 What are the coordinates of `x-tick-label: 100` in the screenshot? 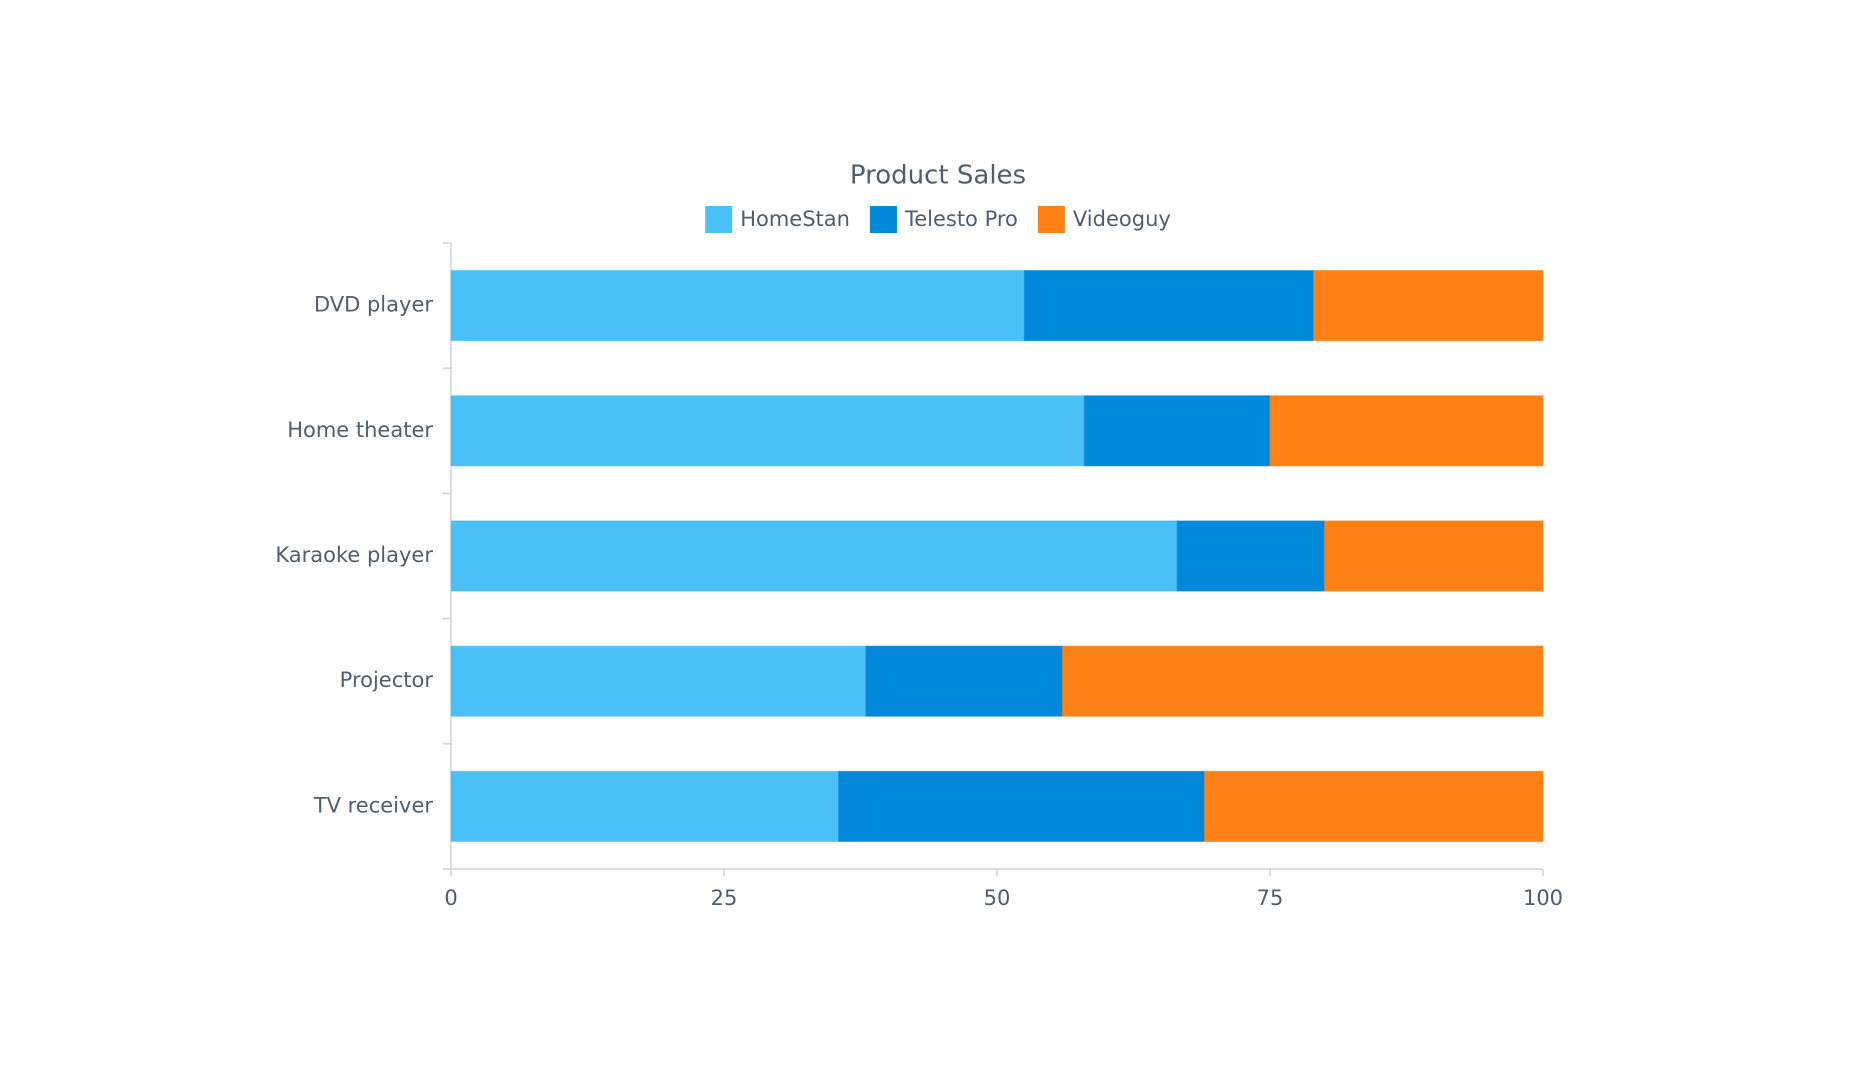 It's located at (1543, 898).